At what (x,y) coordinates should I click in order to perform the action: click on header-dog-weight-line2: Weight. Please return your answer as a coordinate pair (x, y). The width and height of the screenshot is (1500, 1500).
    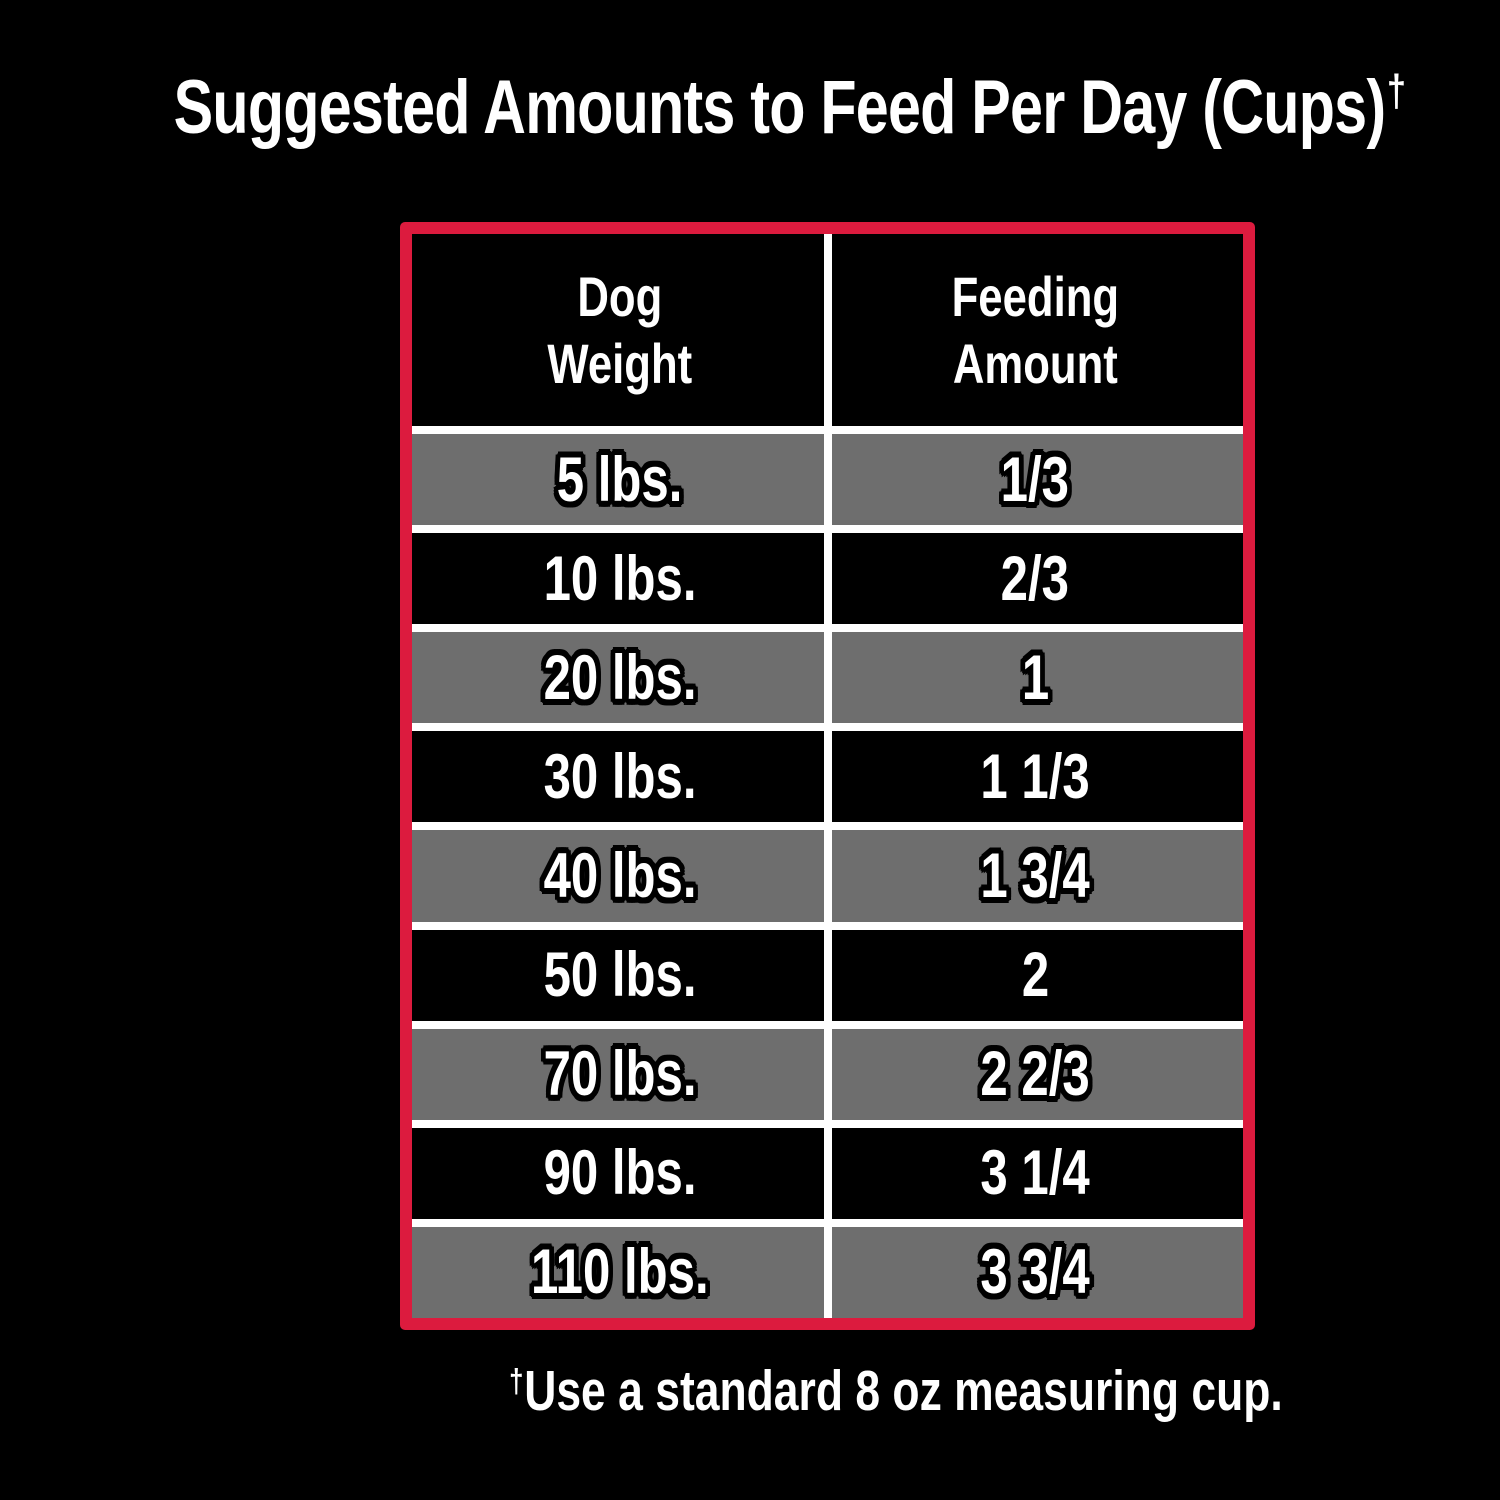
    Looking at the image, I should click on (620, 363).